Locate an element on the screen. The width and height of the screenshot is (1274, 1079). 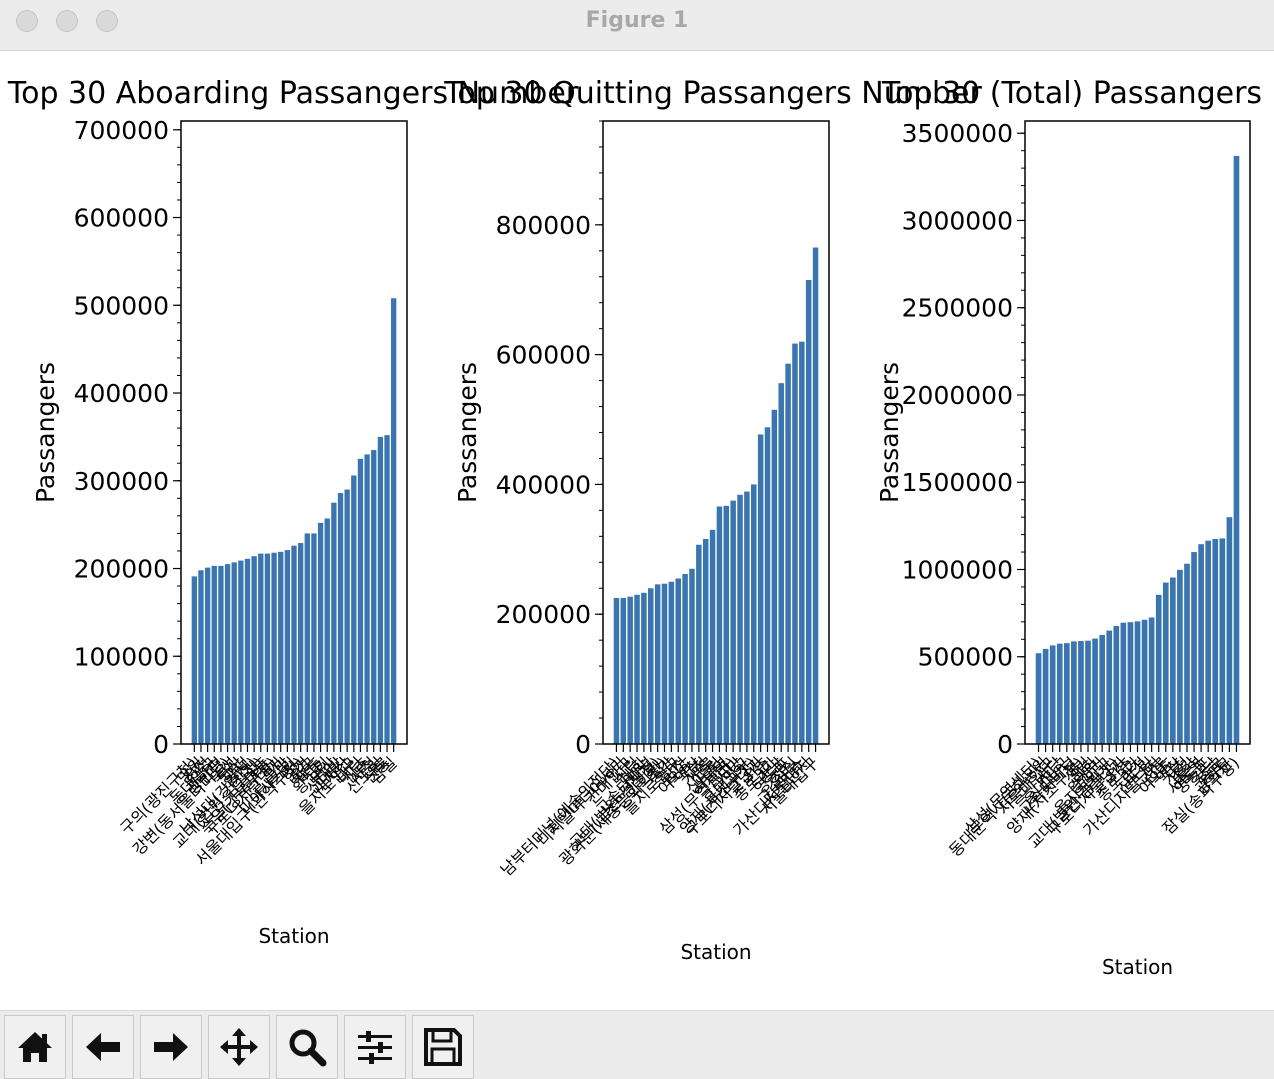
arrow-right-icon is located at coordinates (171, 1047).